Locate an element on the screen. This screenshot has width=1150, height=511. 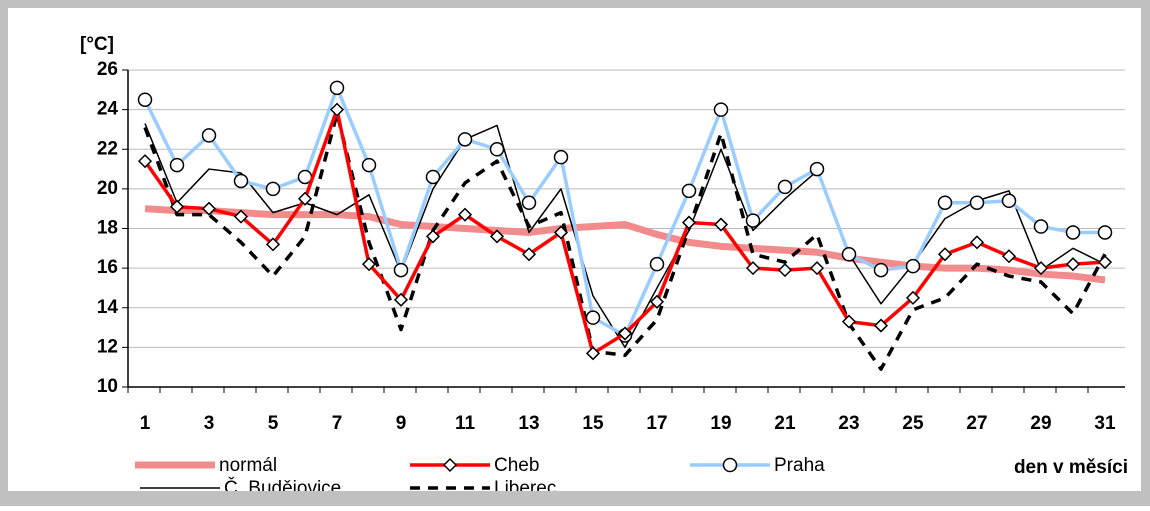
legend-label: Cheb is located at coordinates (516, 465).